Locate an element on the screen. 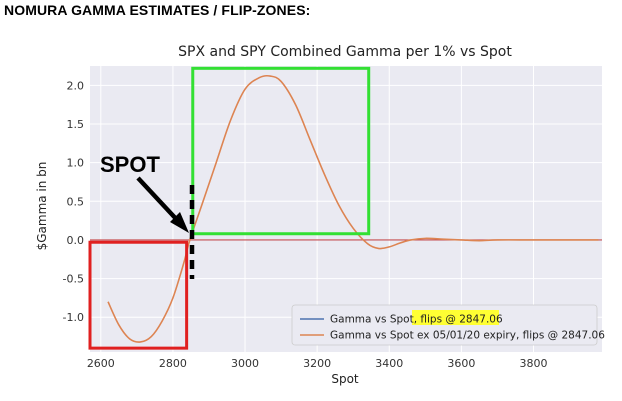  x-tick-label: 3400 is located at coordinates (389, 363).